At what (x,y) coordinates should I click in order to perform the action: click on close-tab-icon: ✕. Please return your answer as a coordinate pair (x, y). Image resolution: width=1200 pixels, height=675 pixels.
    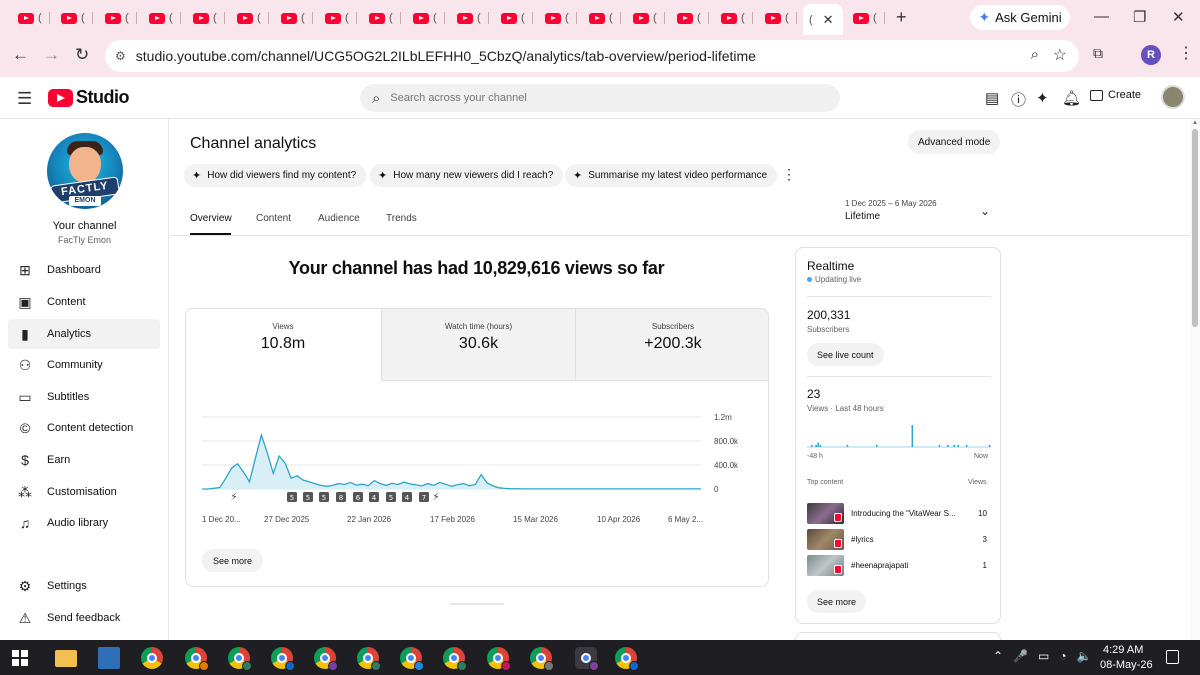
    Looking at the image, I should click on (828, 19).